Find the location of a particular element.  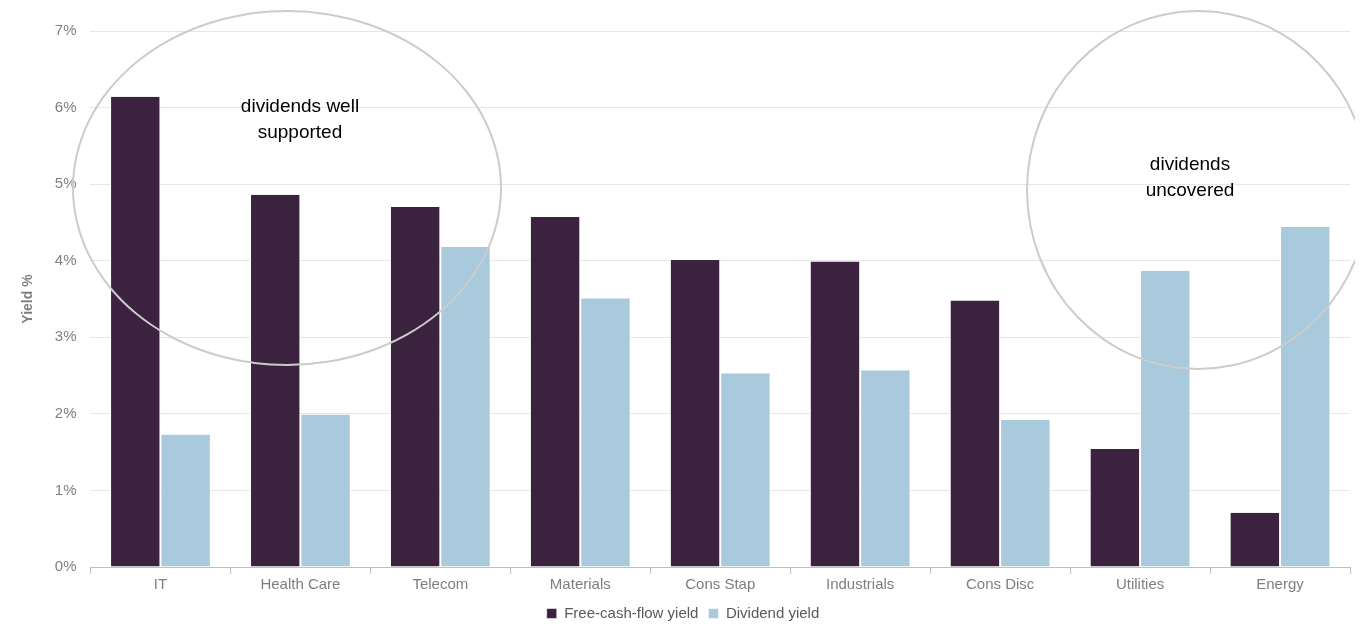

annotation: dividends well supported is located at coordinates (300, 119).